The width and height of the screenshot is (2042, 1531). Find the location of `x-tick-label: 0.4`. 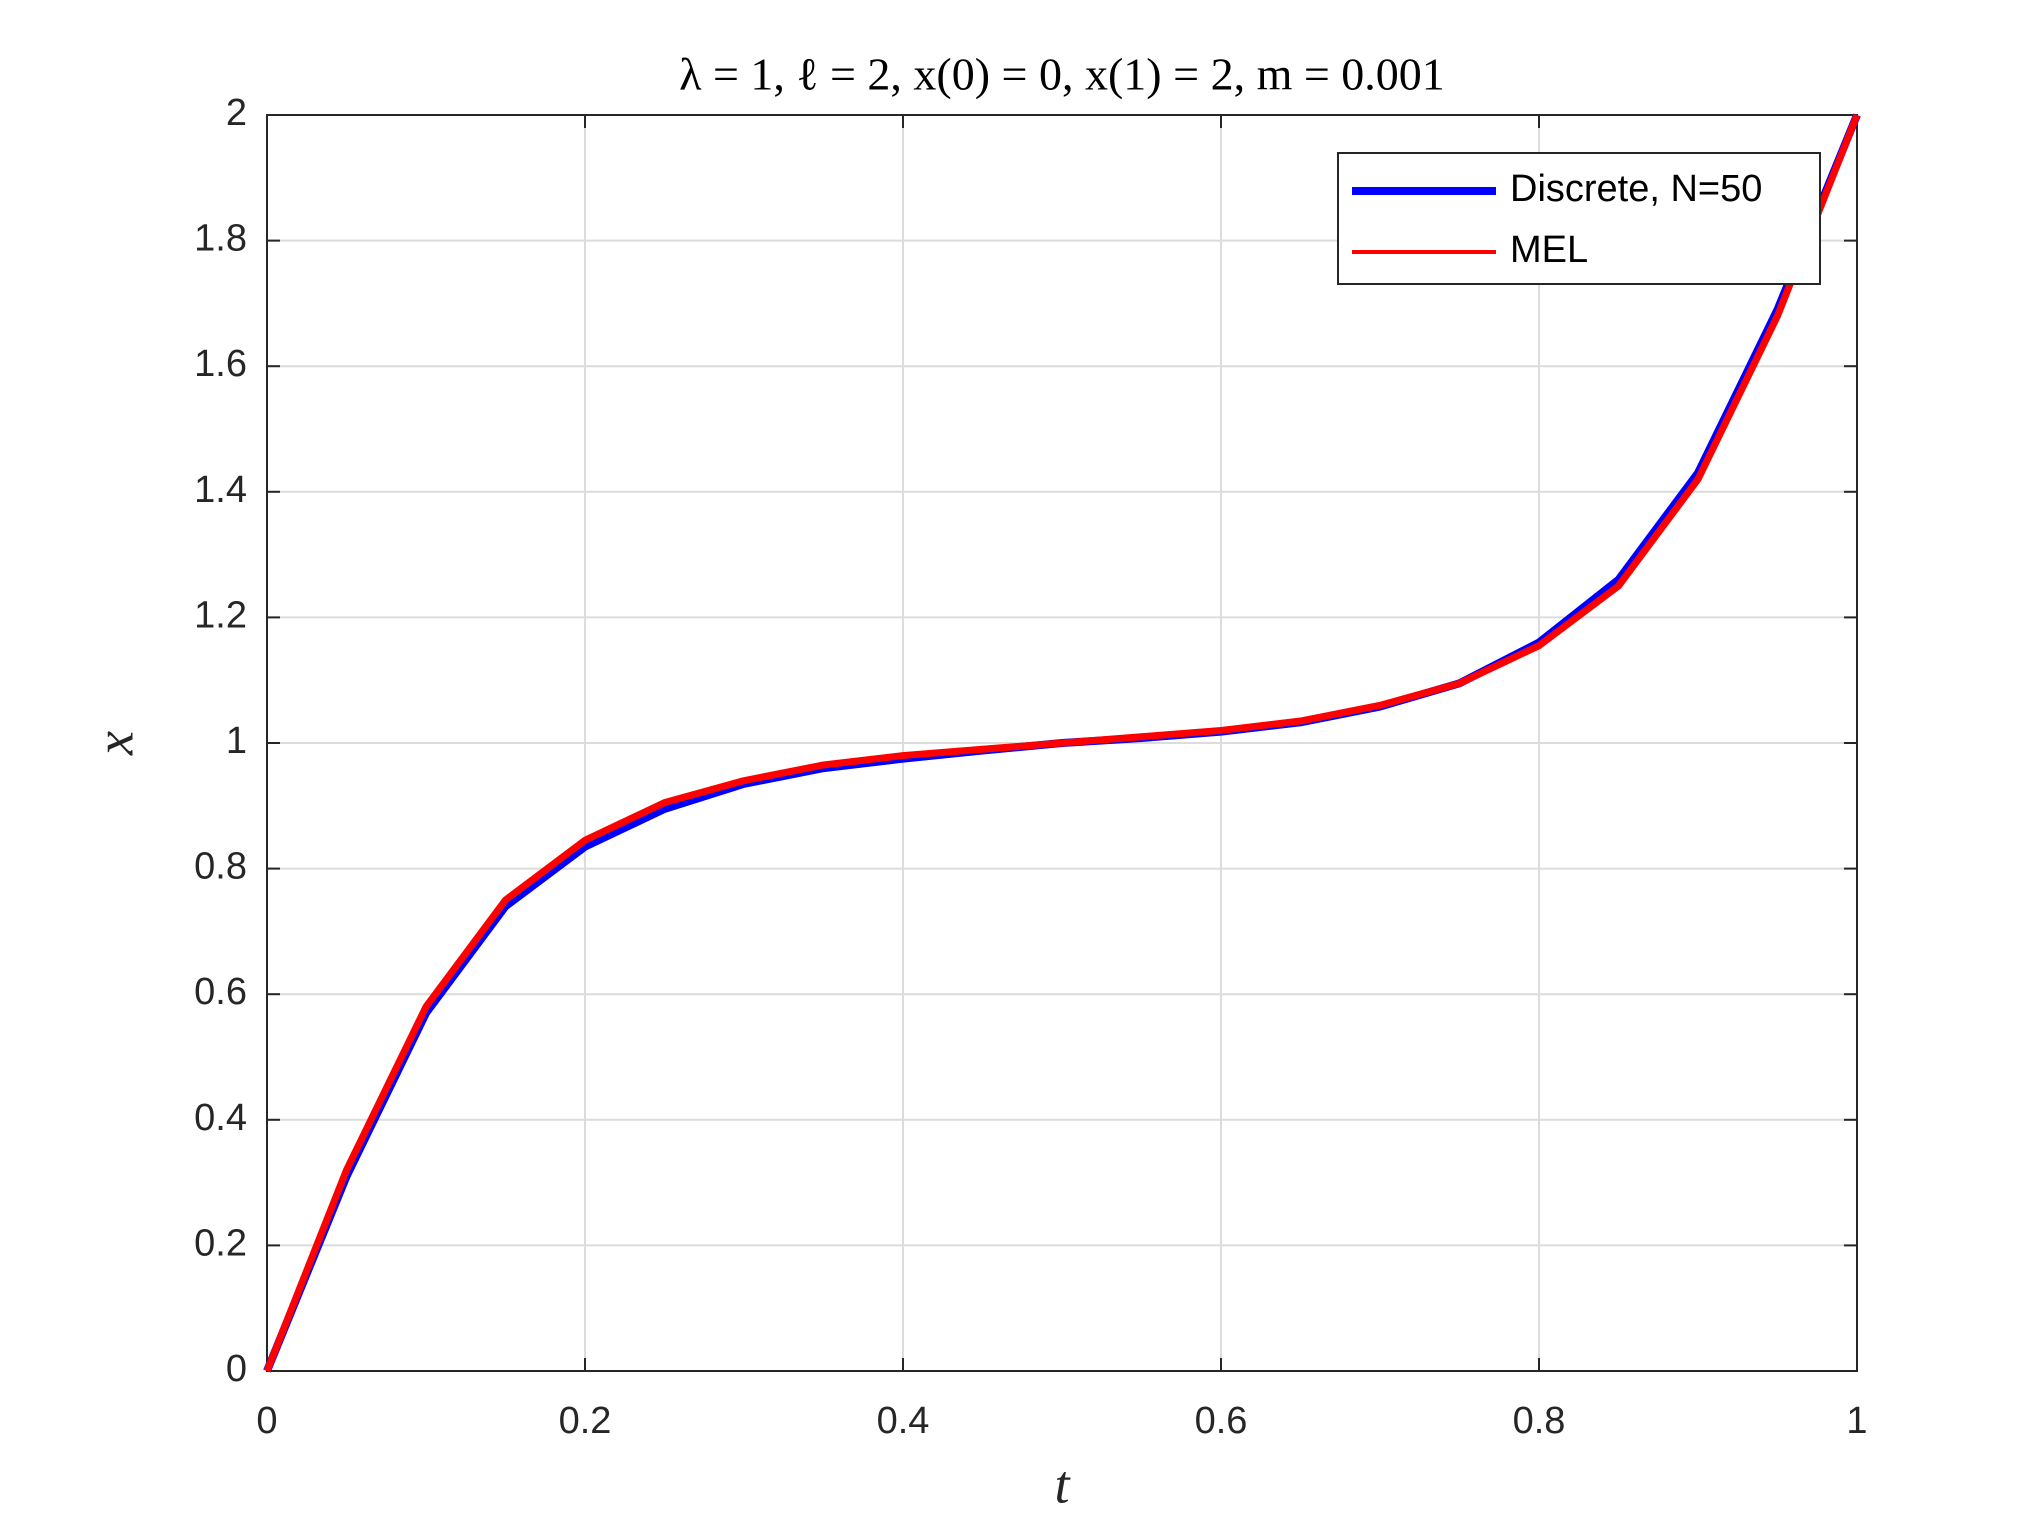

x-tick-label: 0.4 is located at coordinates (903, 1421).